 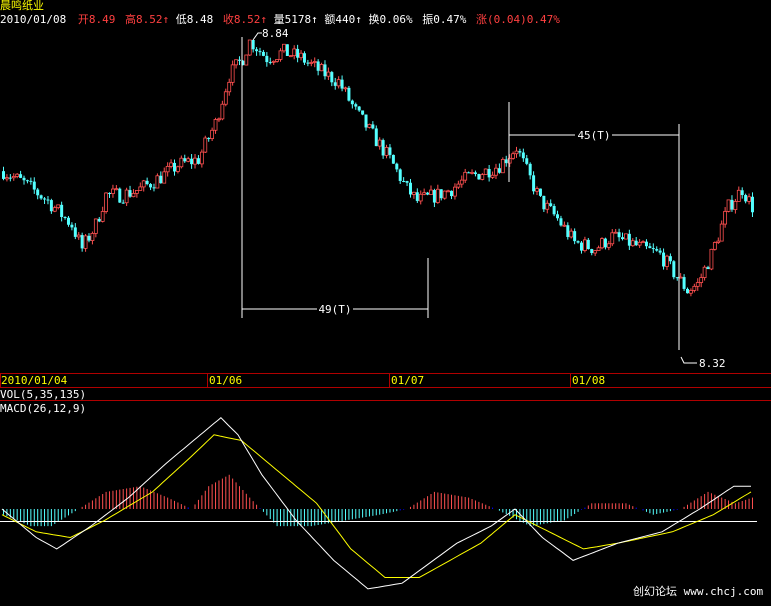 What do you see at coordinates (83, 19) in the screenshot?
I see `open-label: 开` at bounding box center [83, 19].